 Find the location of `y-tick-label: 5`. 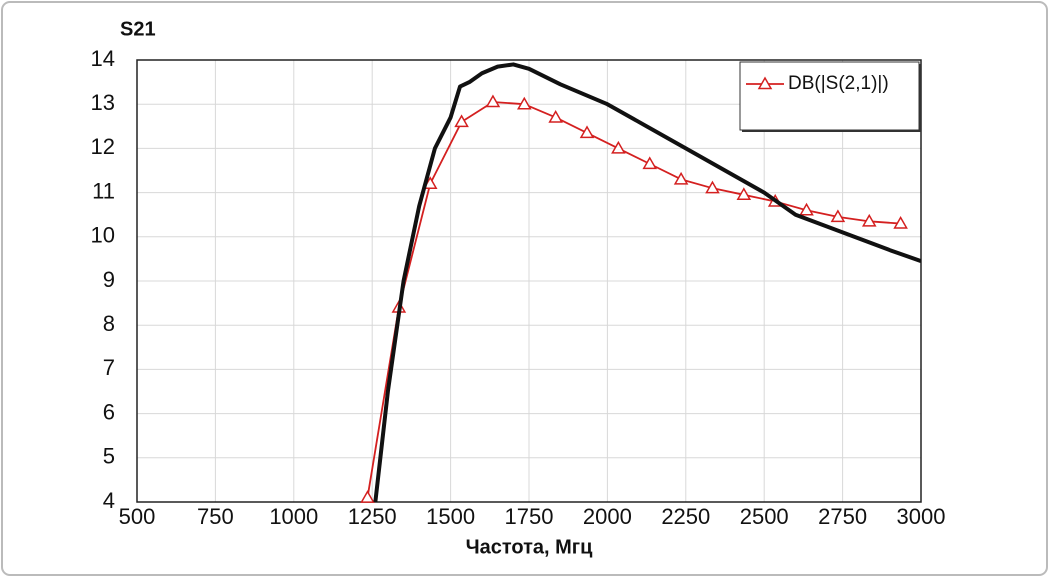

y-tick-label: 5 is located at coordinates (109, 456).